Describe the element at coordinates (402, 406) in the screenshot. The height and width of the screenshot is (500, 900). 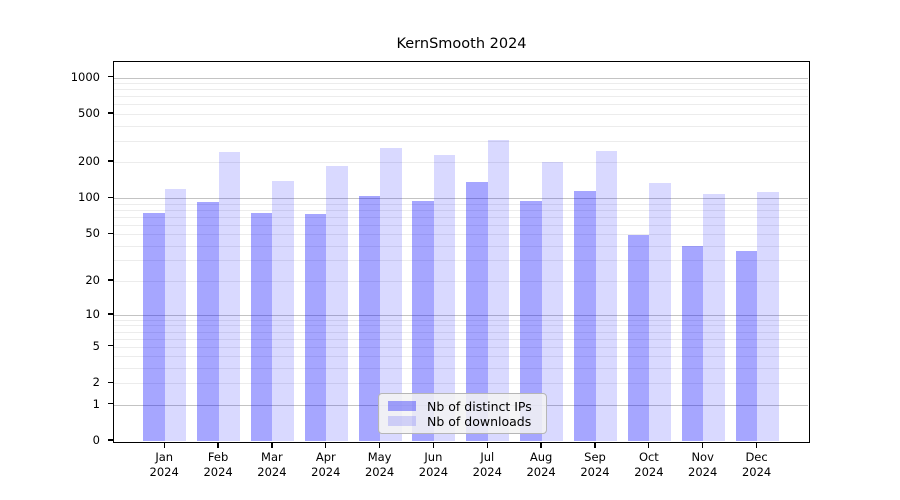
I see `legend-swatch-distinct-ips` at that location.